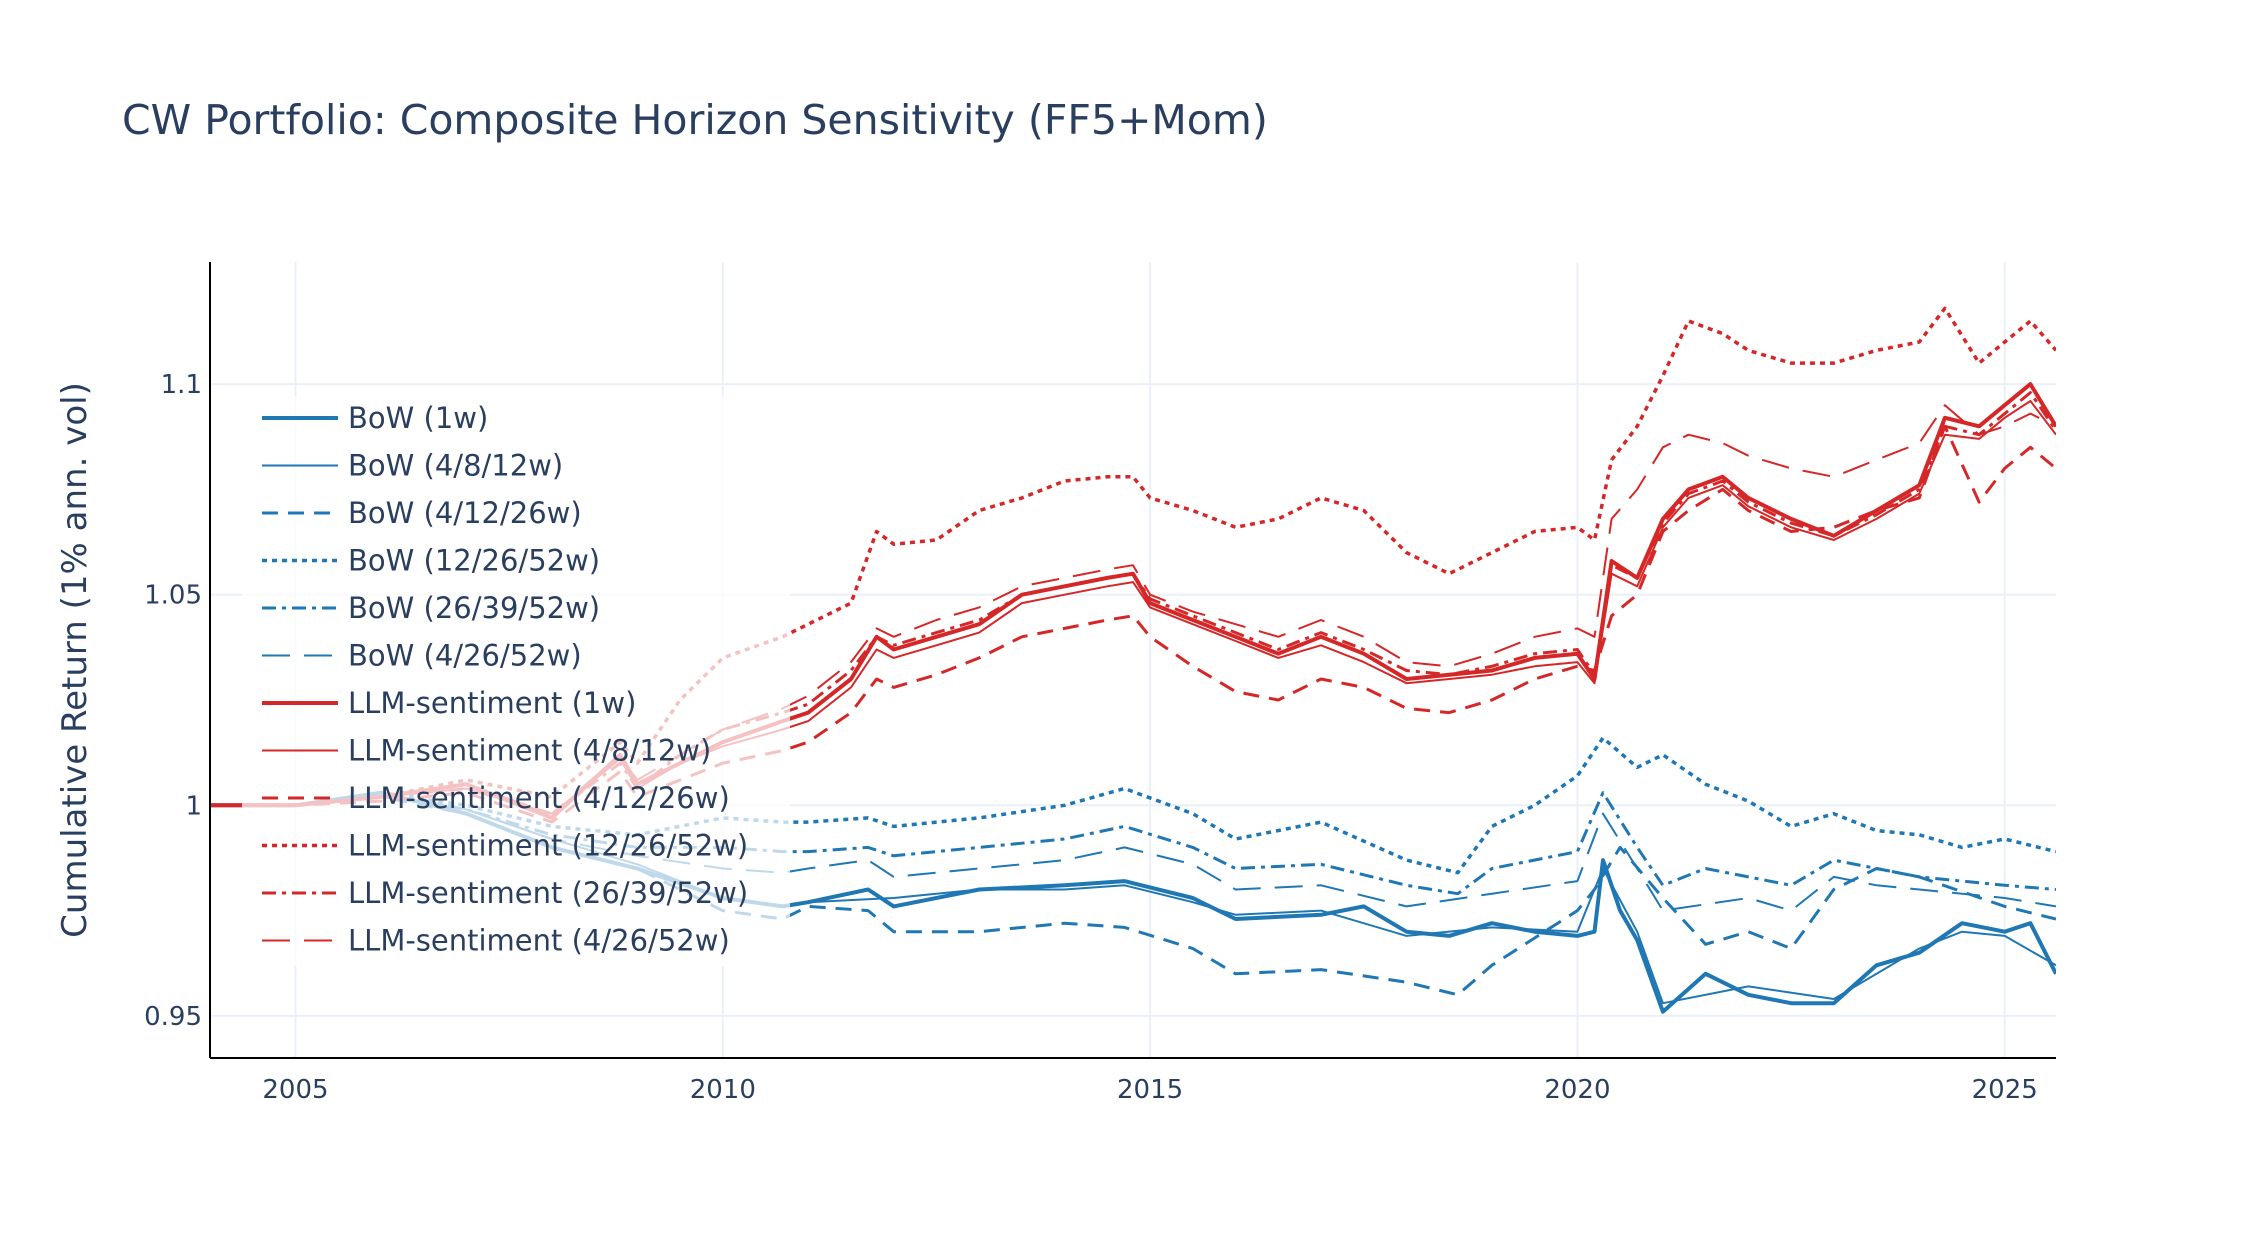  I want to click on legend-item: LLM-sentiment (26/39/52w), so click(505, 893).